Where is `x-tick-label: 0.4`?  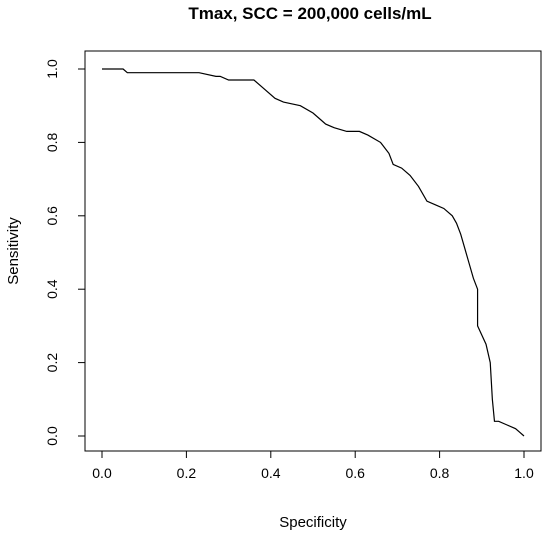 x-tick-label: 0.4 is located at coordinates (271, 473).